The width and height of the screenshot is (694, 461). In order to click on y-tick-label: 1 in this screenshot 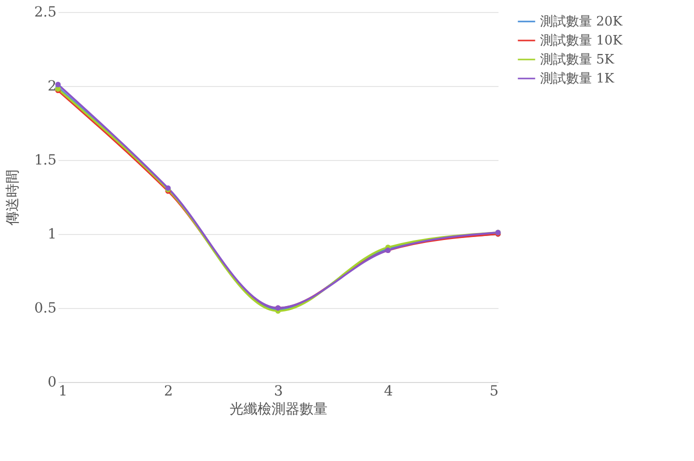, I will do `click(52, 234)`.